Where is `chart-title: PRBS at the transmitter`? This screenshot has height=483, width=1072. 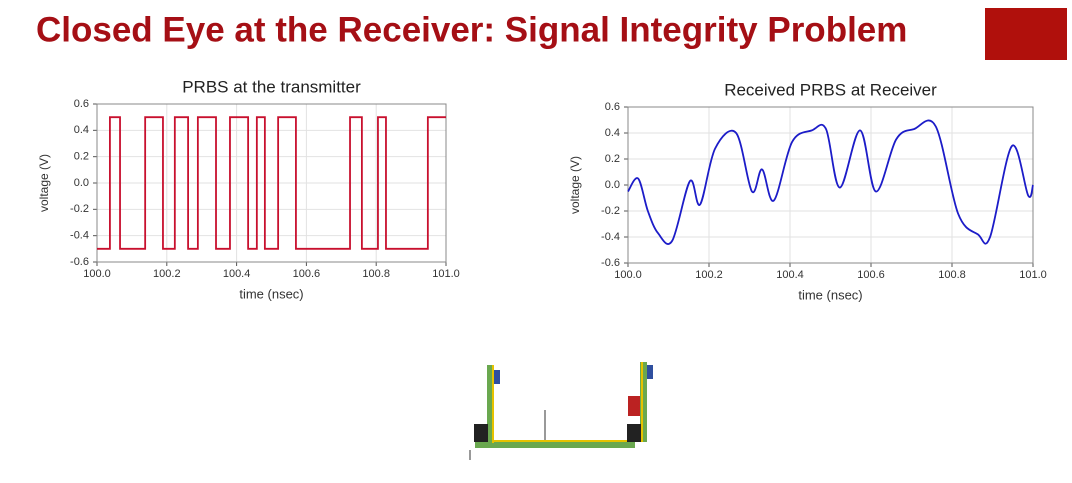
chart-title: PRBS at the transmitter is located at coordinates (271, 86).